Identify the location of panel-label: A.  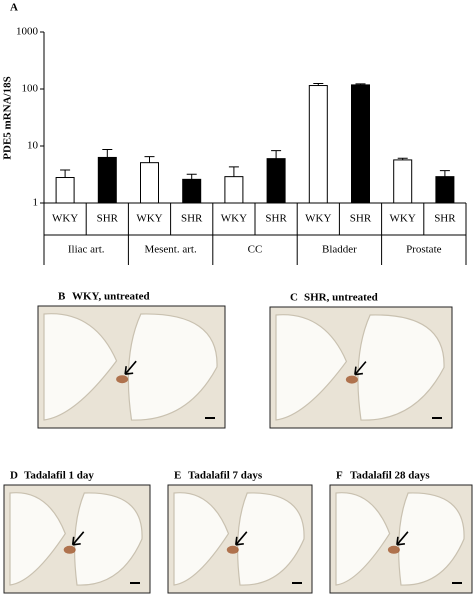
(14, 8).